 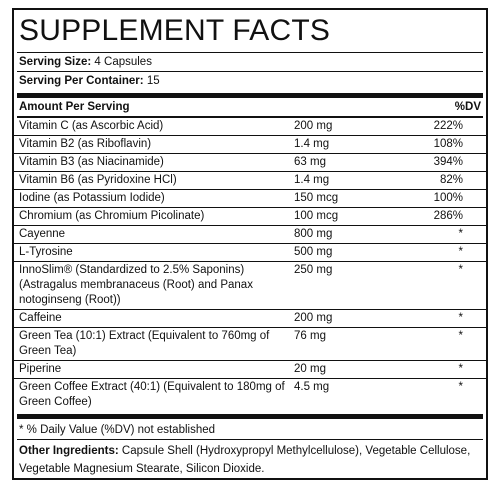 I want to click on nutrient-dv: 222%, so click(x=448, y=126).